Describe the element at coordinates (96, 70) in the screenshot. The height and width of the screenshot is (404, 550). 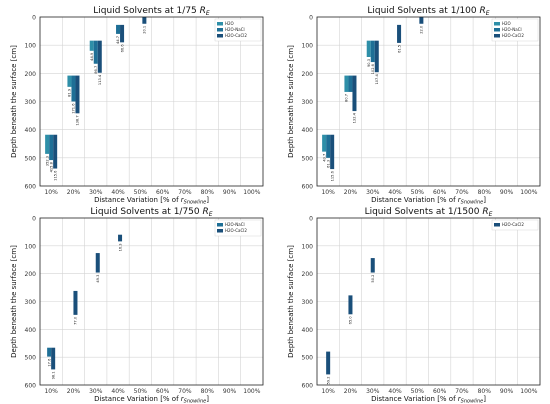
I see `data-label: 86.7` at that location.